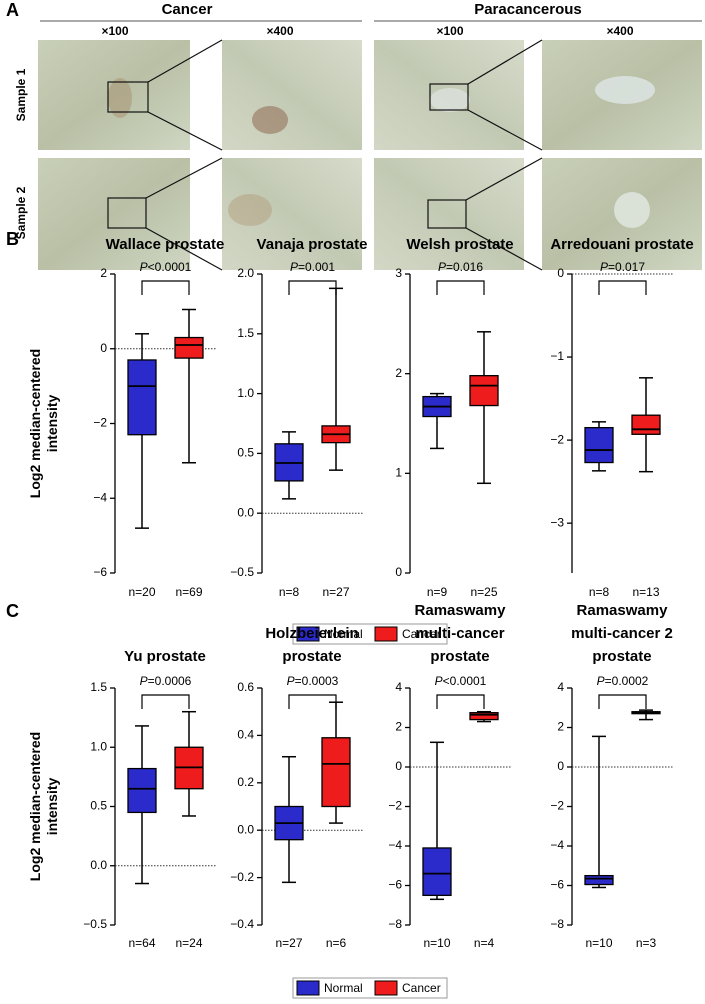  Describe the element at coordinates (245, 453) in the screenshot. I see `y-tick-label: 0.5` at that location.